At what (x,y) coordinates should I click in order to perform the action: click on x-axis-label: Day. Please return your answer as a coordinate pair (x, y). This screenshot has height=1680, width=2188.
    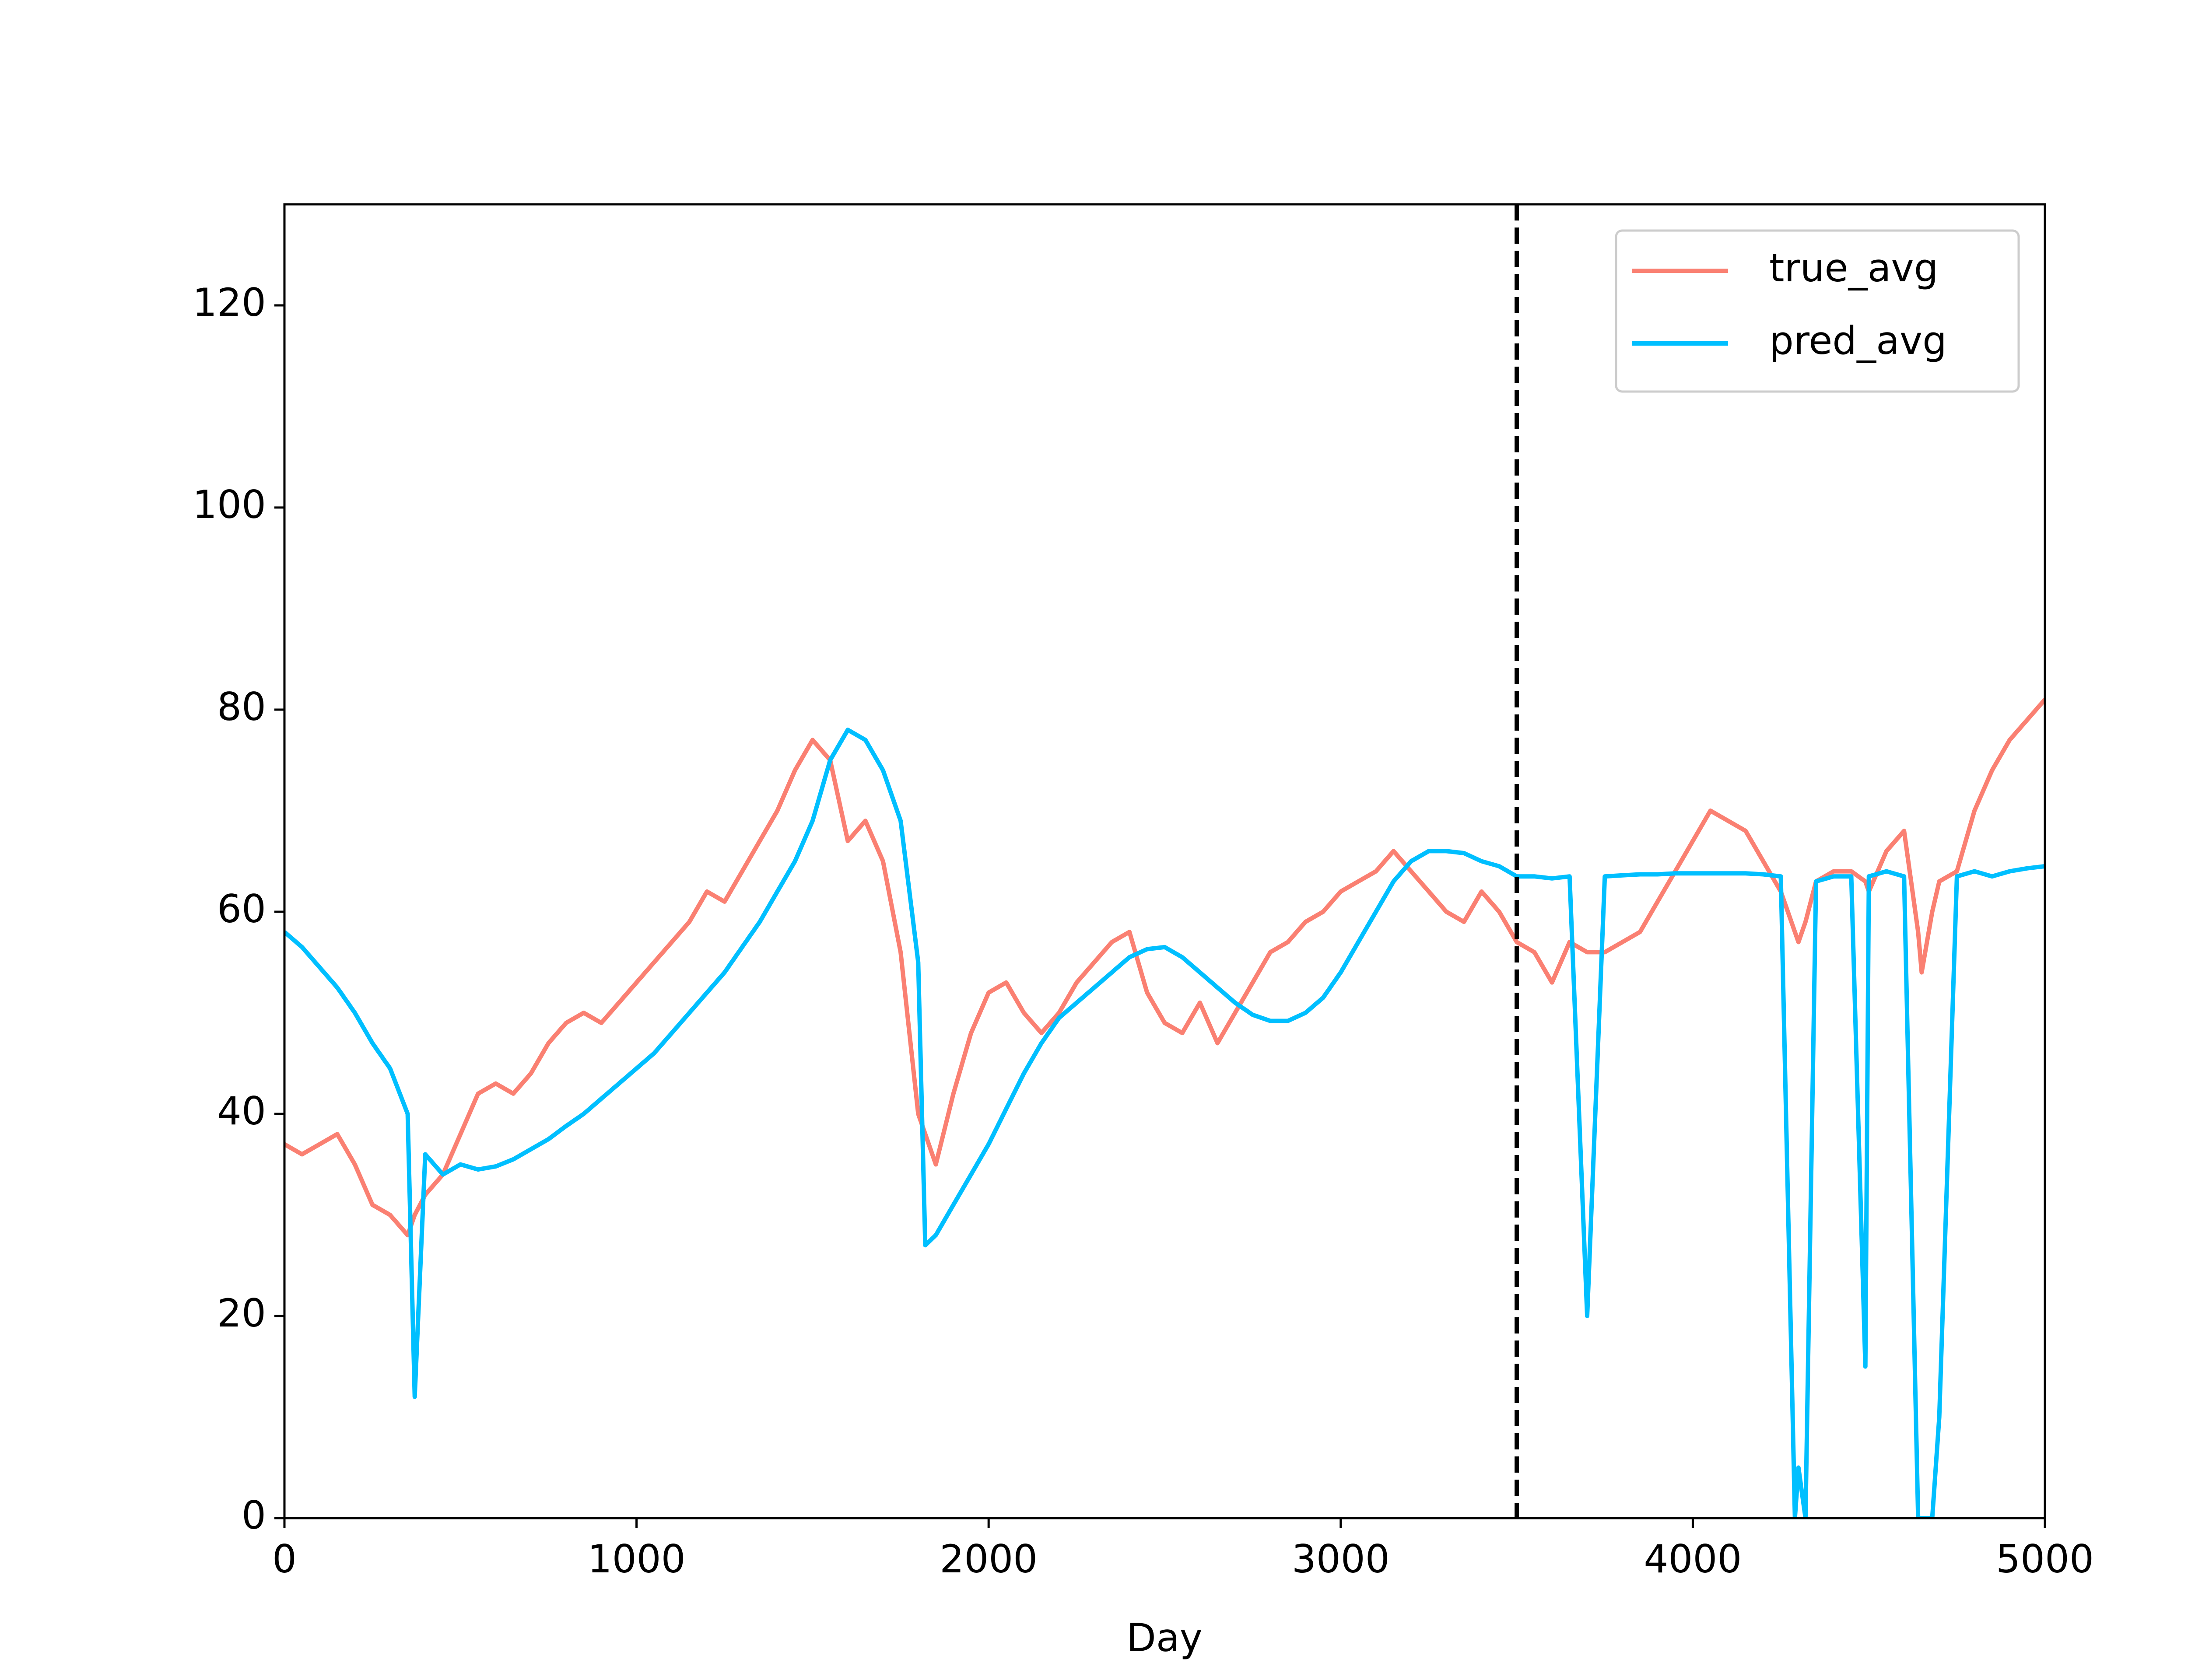
    Looking at the image, I should click on (1165, 1637).